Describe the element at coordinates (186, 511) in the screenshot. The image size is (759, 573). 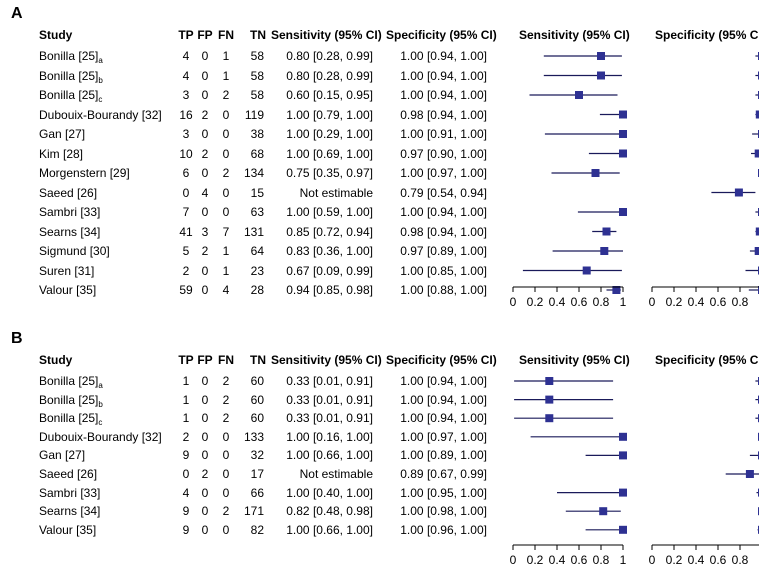
I see `cell-tp: 9` at that location.